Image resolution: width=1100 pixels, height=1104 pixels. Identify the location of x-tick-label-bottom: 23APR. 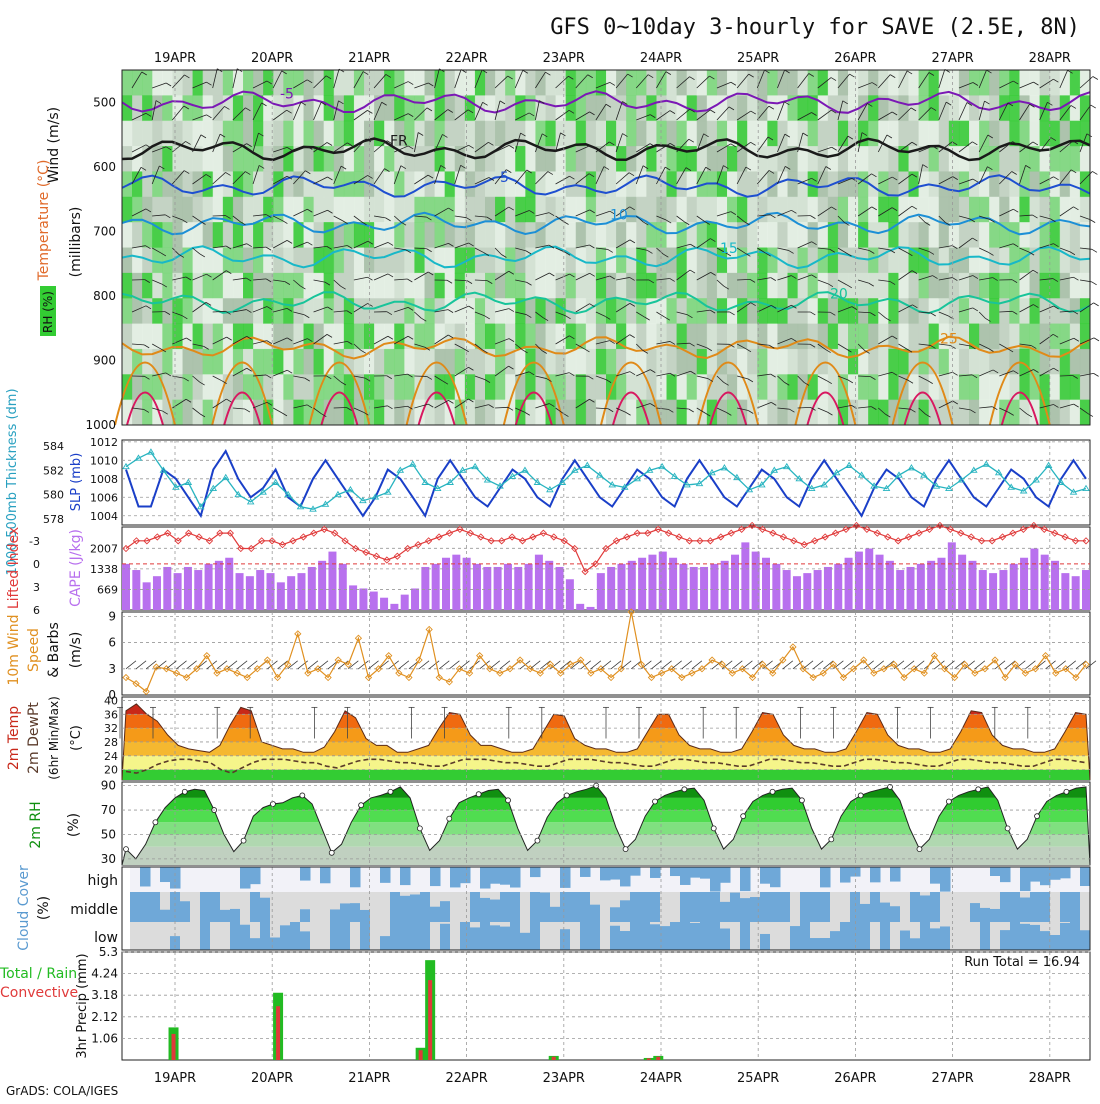
(564, 1078).